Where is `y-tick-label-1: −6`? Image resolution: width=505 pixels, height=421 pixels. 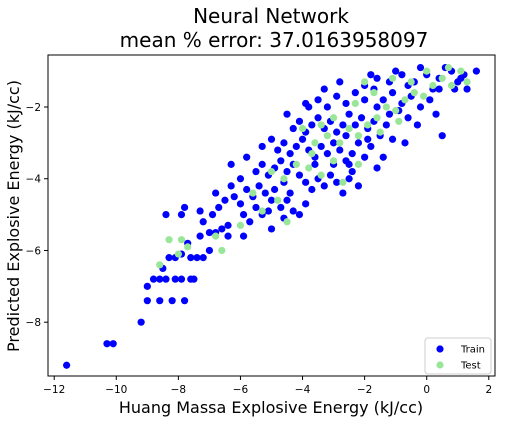
y-tick-label-1: −6 is located at coordinates (34, 251).